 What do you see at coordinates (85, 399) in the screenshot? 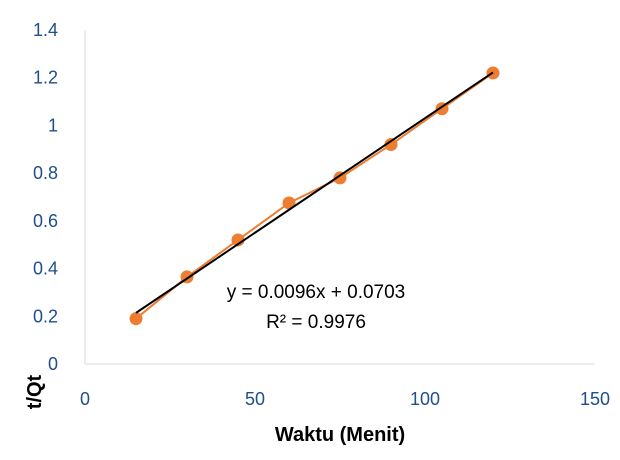
I see `x-tick-label: 0` at bounding box center [85, 399].